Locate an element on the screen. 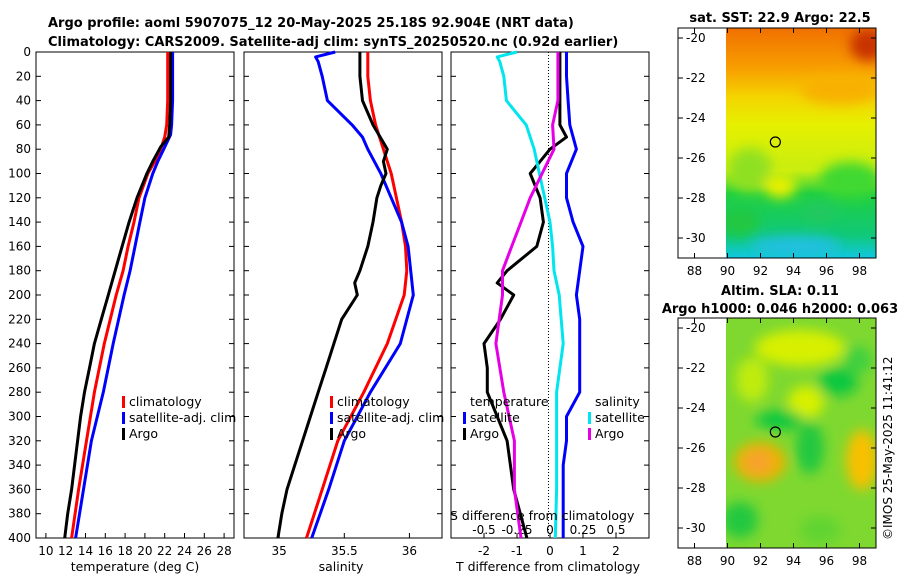  x-tick-label: 24 is located at coordinates (184, 551).